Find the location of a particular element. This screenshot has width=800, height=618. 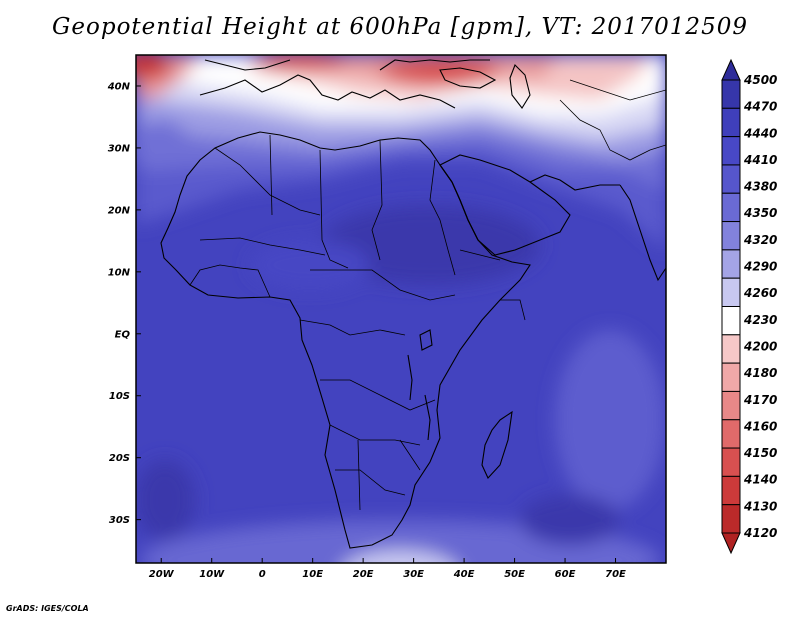

x-tick-label: 0 is located at coordinates (262, 574).